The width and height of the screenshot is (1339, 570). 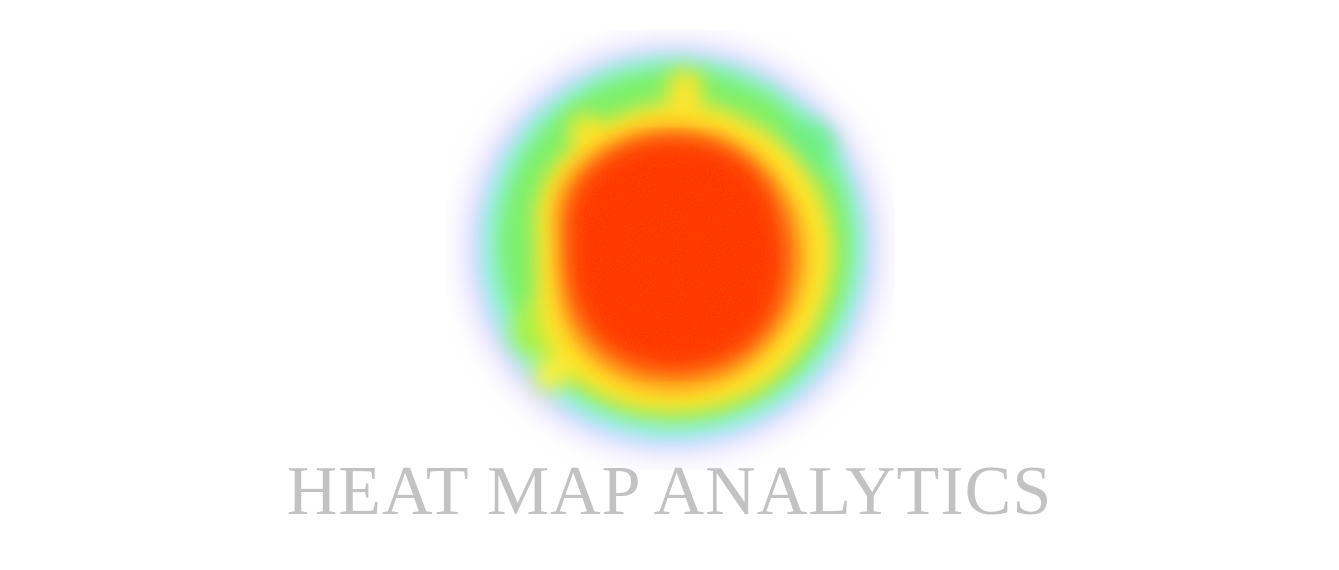 I want to click on brand-title: HEAT MAP ANALYTICS, so click(x=669, y=491).